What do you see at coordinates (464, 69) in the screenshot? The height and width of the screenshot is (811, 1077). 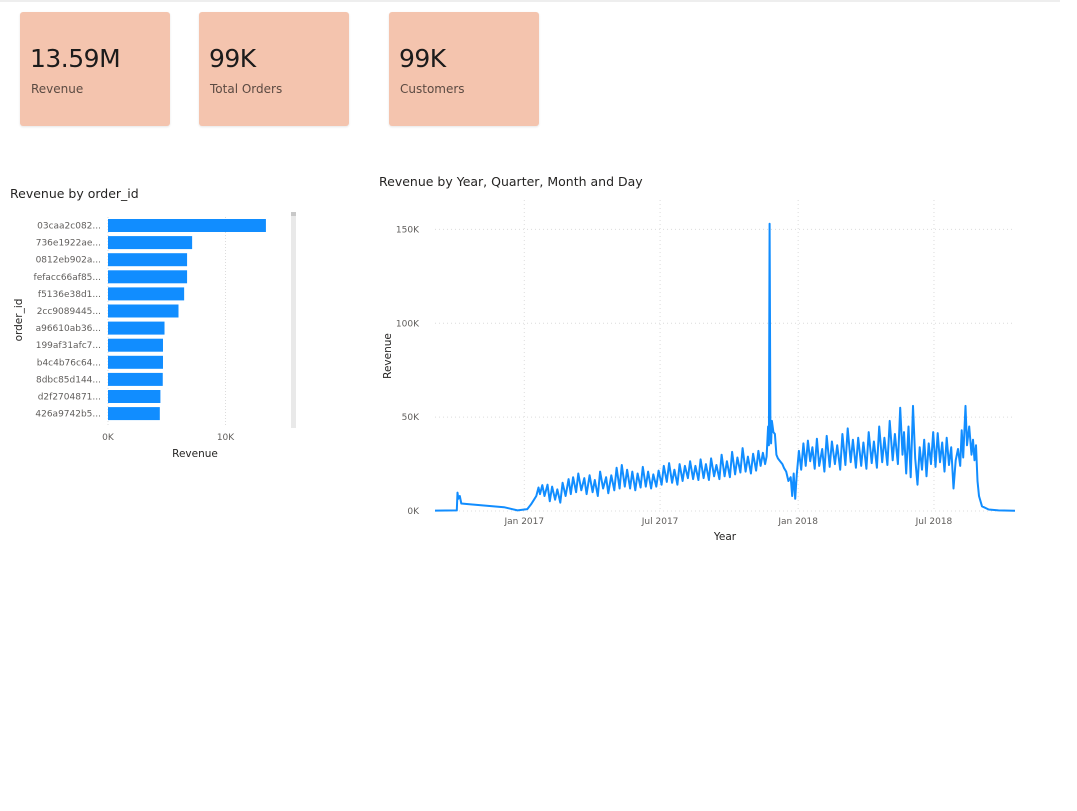 I see `kpi-card-customers: 99K Customers` at bounding box center [464, 69].